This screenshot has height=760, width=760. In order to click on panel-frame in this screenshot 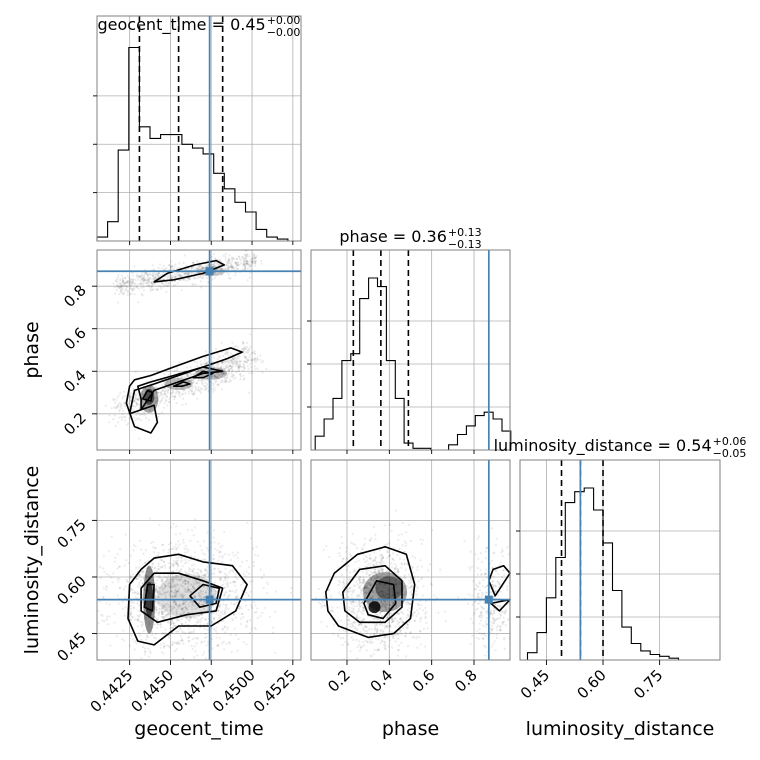, I will do `click(199, 128)`.